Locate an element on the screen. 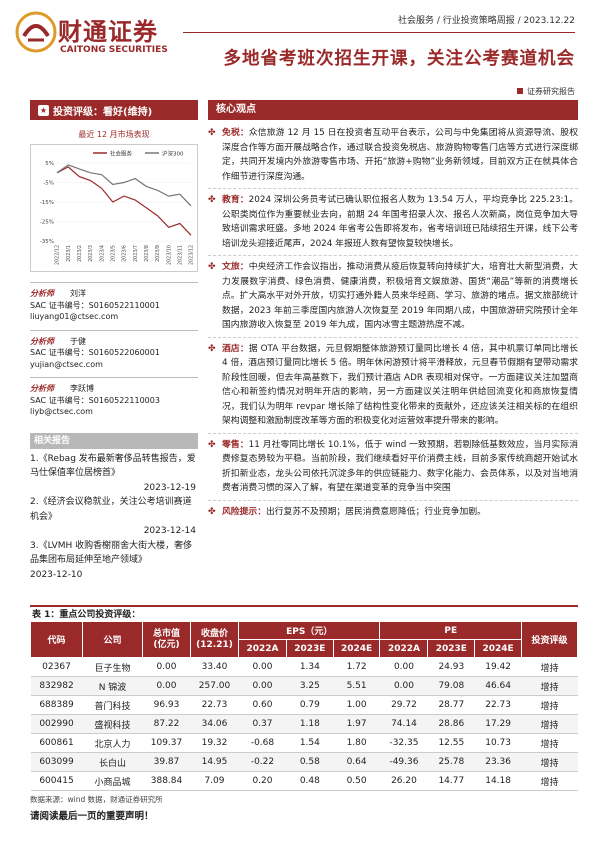 Image resolution: width=595 pixels, height=842 pixels. analyst-email: liyb@ctsec.com is located at coordinates (61, 411).